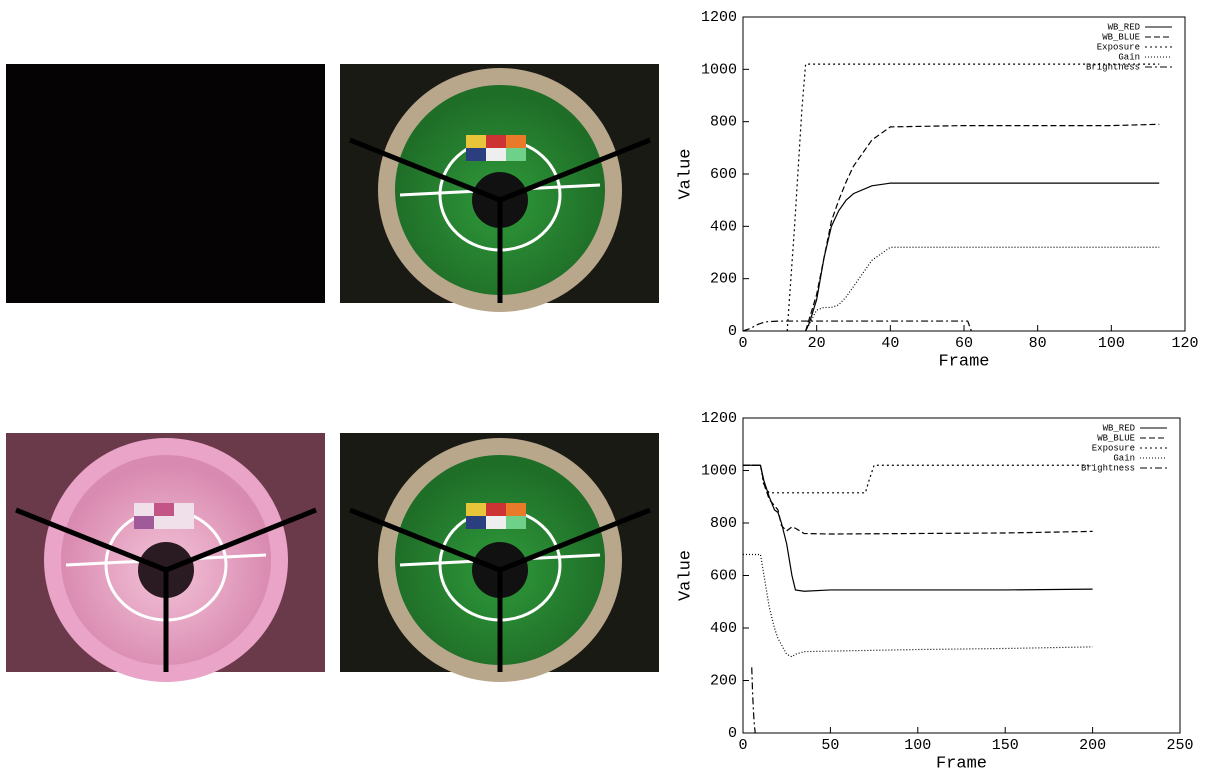 Image resolution: width=1206 pixels, height=778 pixels. I want to click on photo-green-top, so click(499, 188).